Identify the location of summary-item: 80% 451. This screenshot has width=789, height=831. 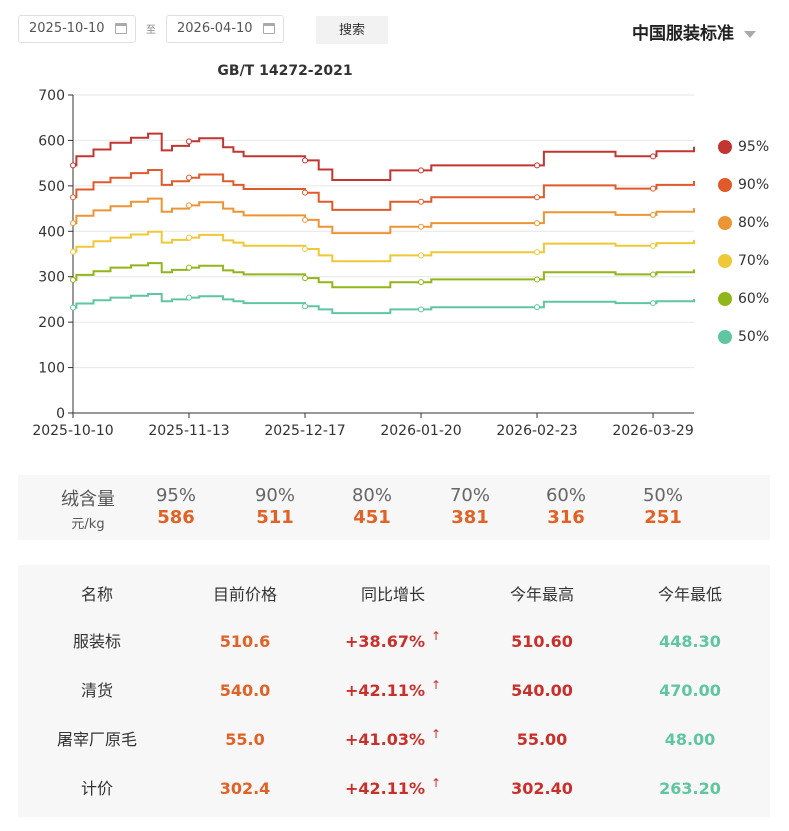
(372, 506).